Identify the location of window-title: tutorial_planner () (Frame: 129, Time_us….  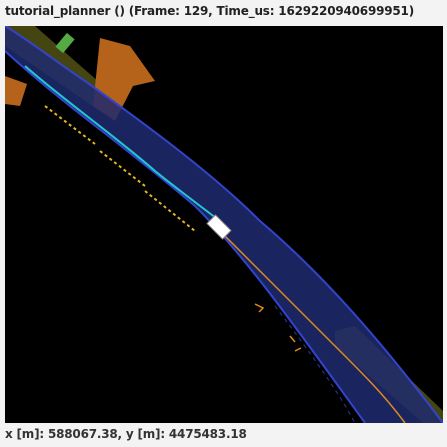
(209, 11).